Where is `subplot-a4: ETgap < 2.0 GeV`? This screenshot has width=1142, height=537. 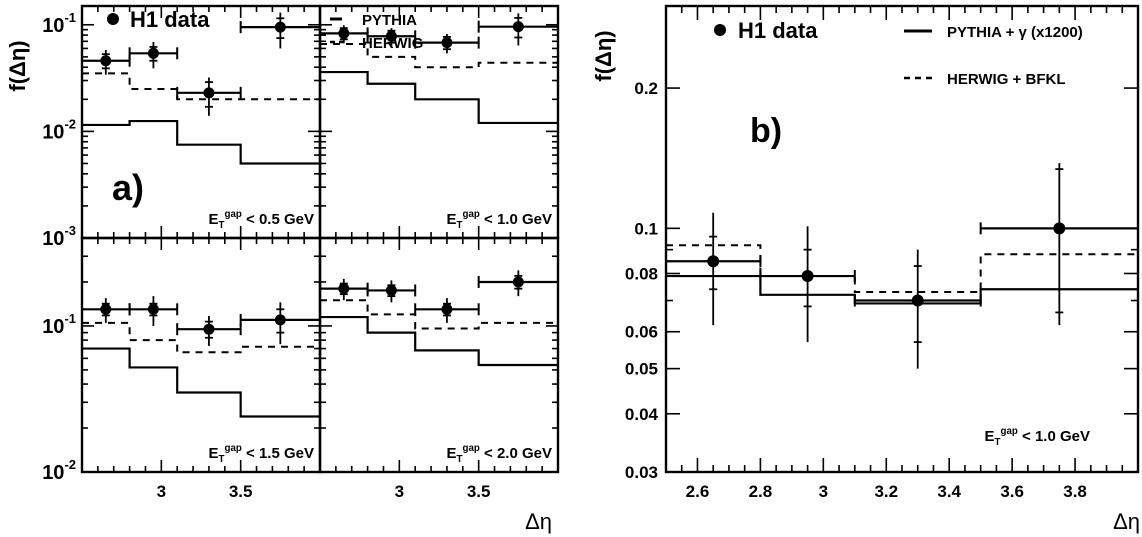 subplot-a4: ETgap < 2.0 GeV is located at coordinates (439, 355).